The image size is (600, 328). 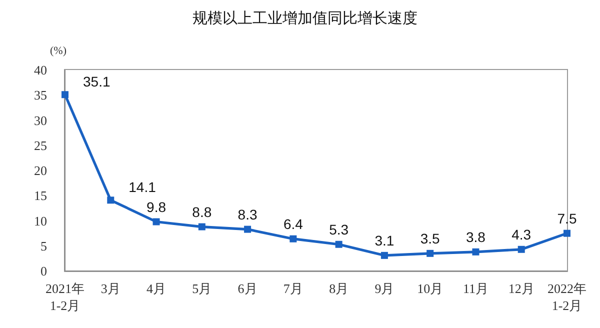 I want to click on x-tick-label: 2022年 1-2月, so click(x=567, y=297).